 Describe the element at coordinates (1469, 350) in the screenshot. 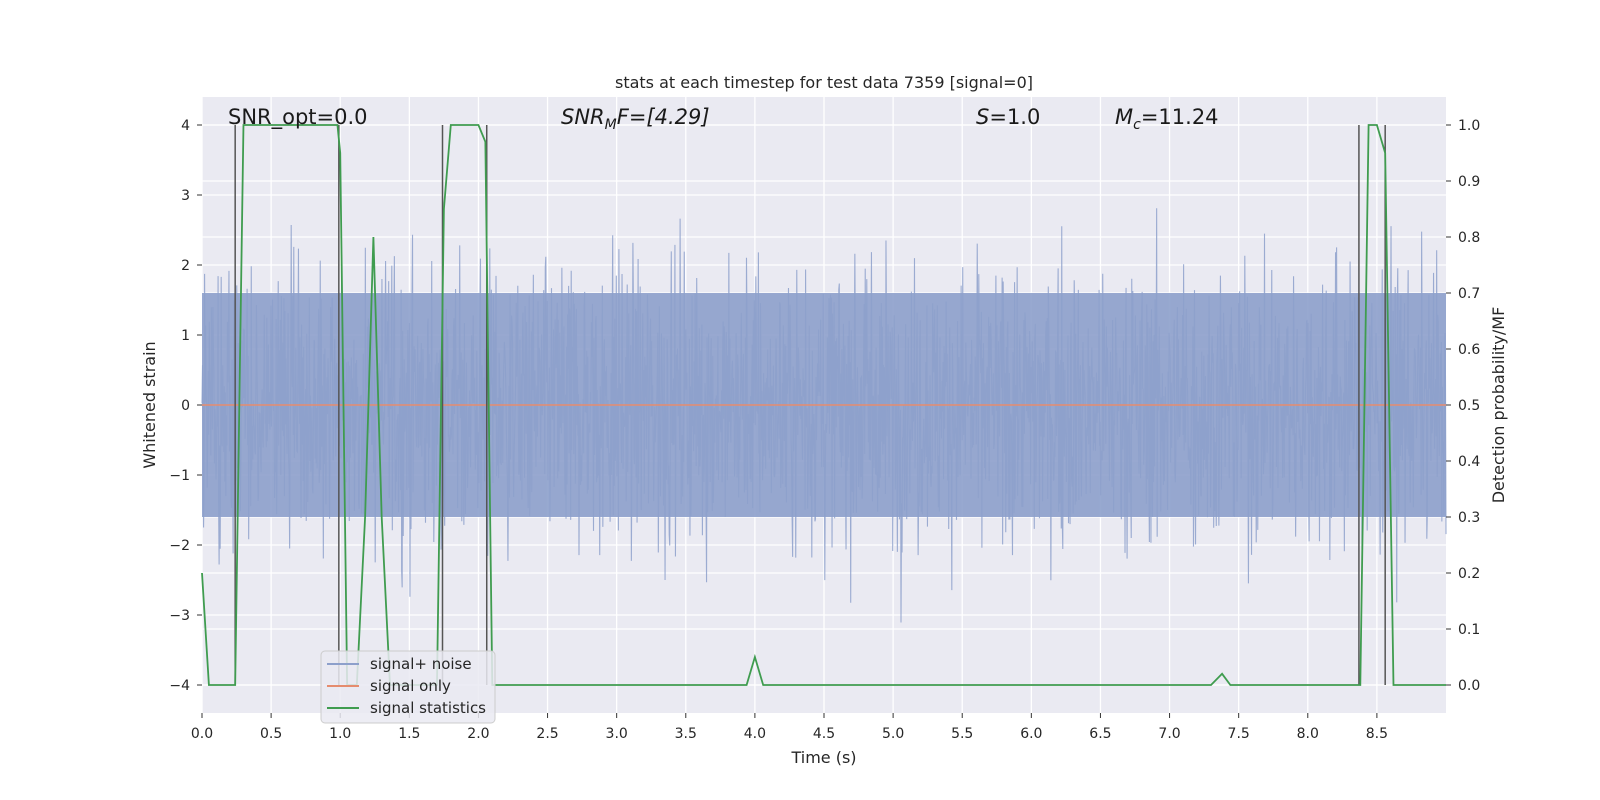

I see `y-right-tick-label: 0.6` at that location.